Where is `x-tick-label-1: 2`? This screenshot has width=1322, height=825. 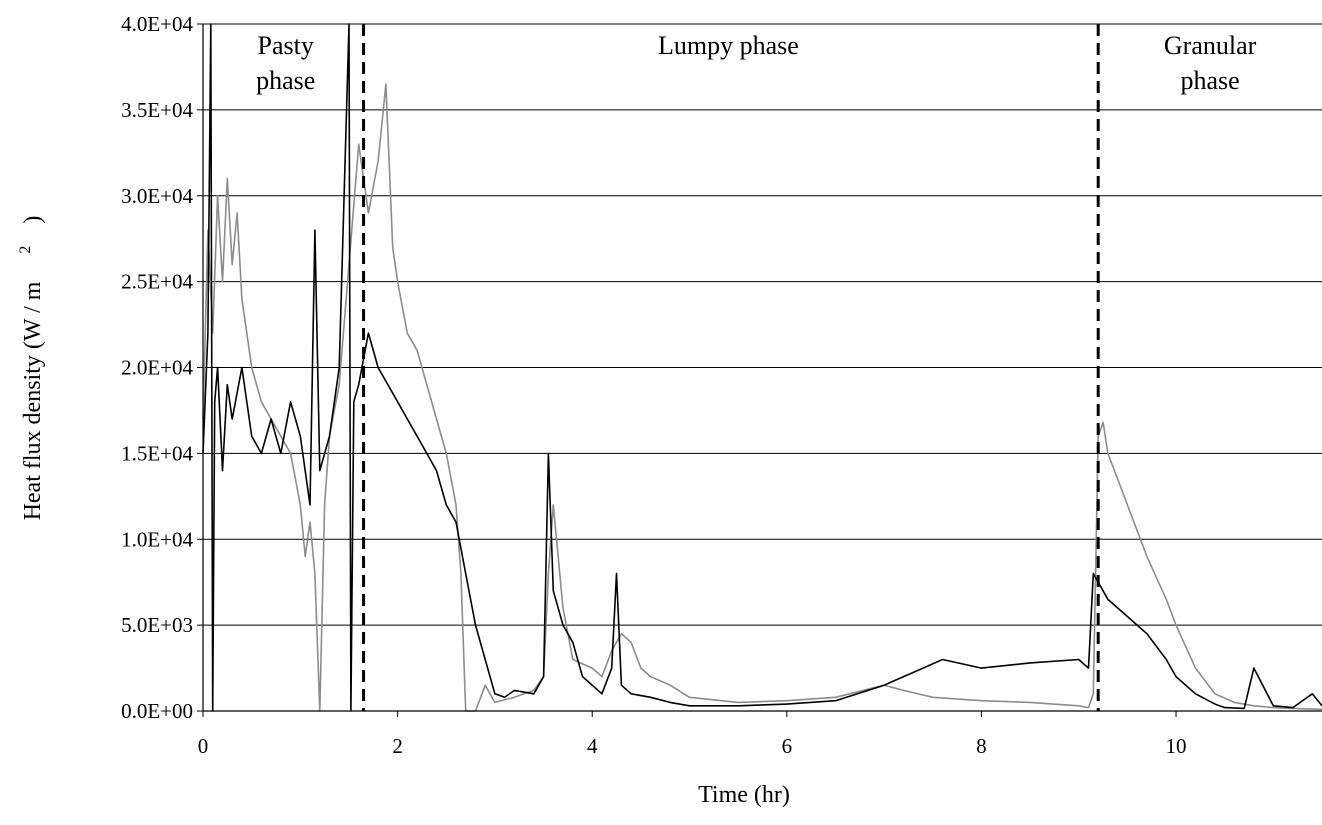 x-tick-label-1: 2 is located at coordinates (397, 746).